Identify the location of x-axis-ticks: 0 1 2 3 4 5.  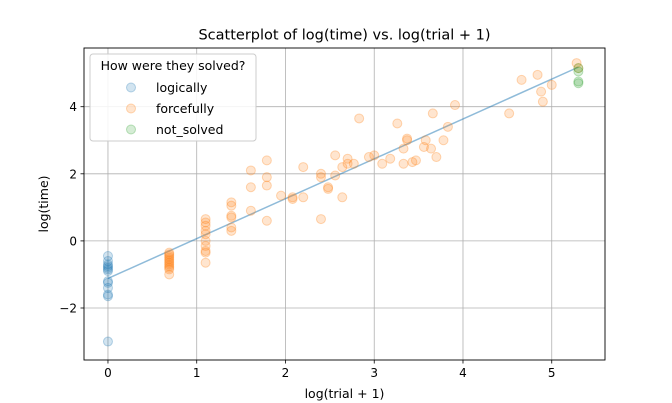
(330, 370).